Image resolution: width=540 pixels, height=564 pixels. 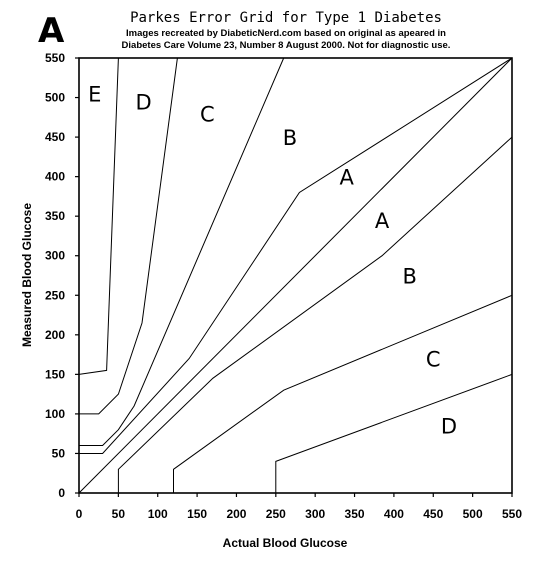 I want to click on x-tick-label: 50, so click(x=119, y=514).